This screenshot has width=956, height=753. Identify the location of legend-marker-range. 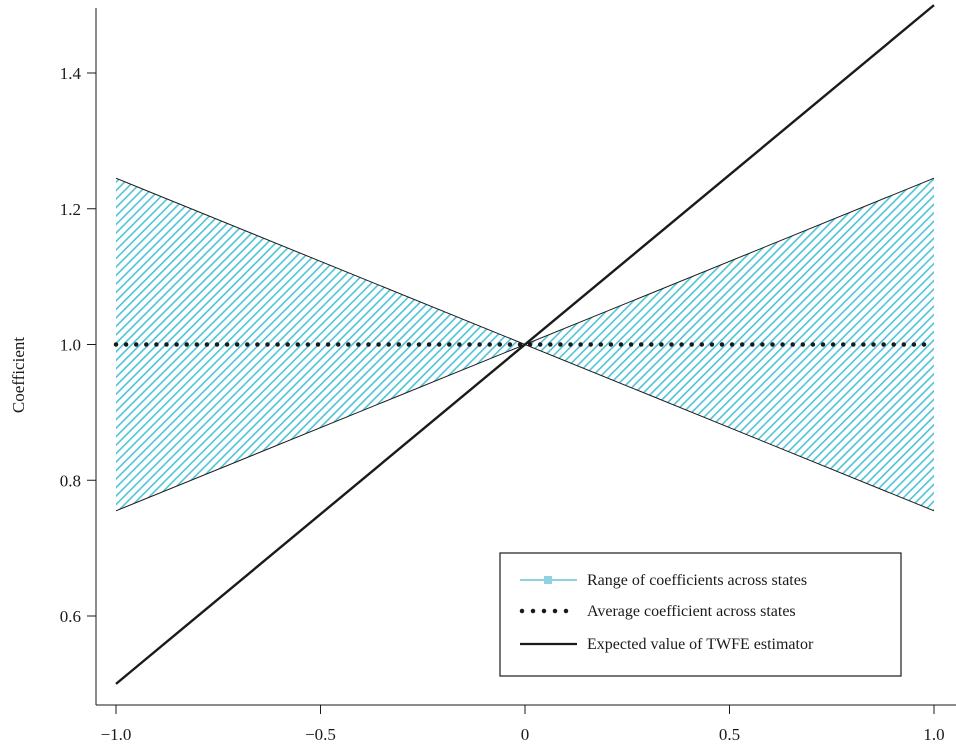
(548, 580).